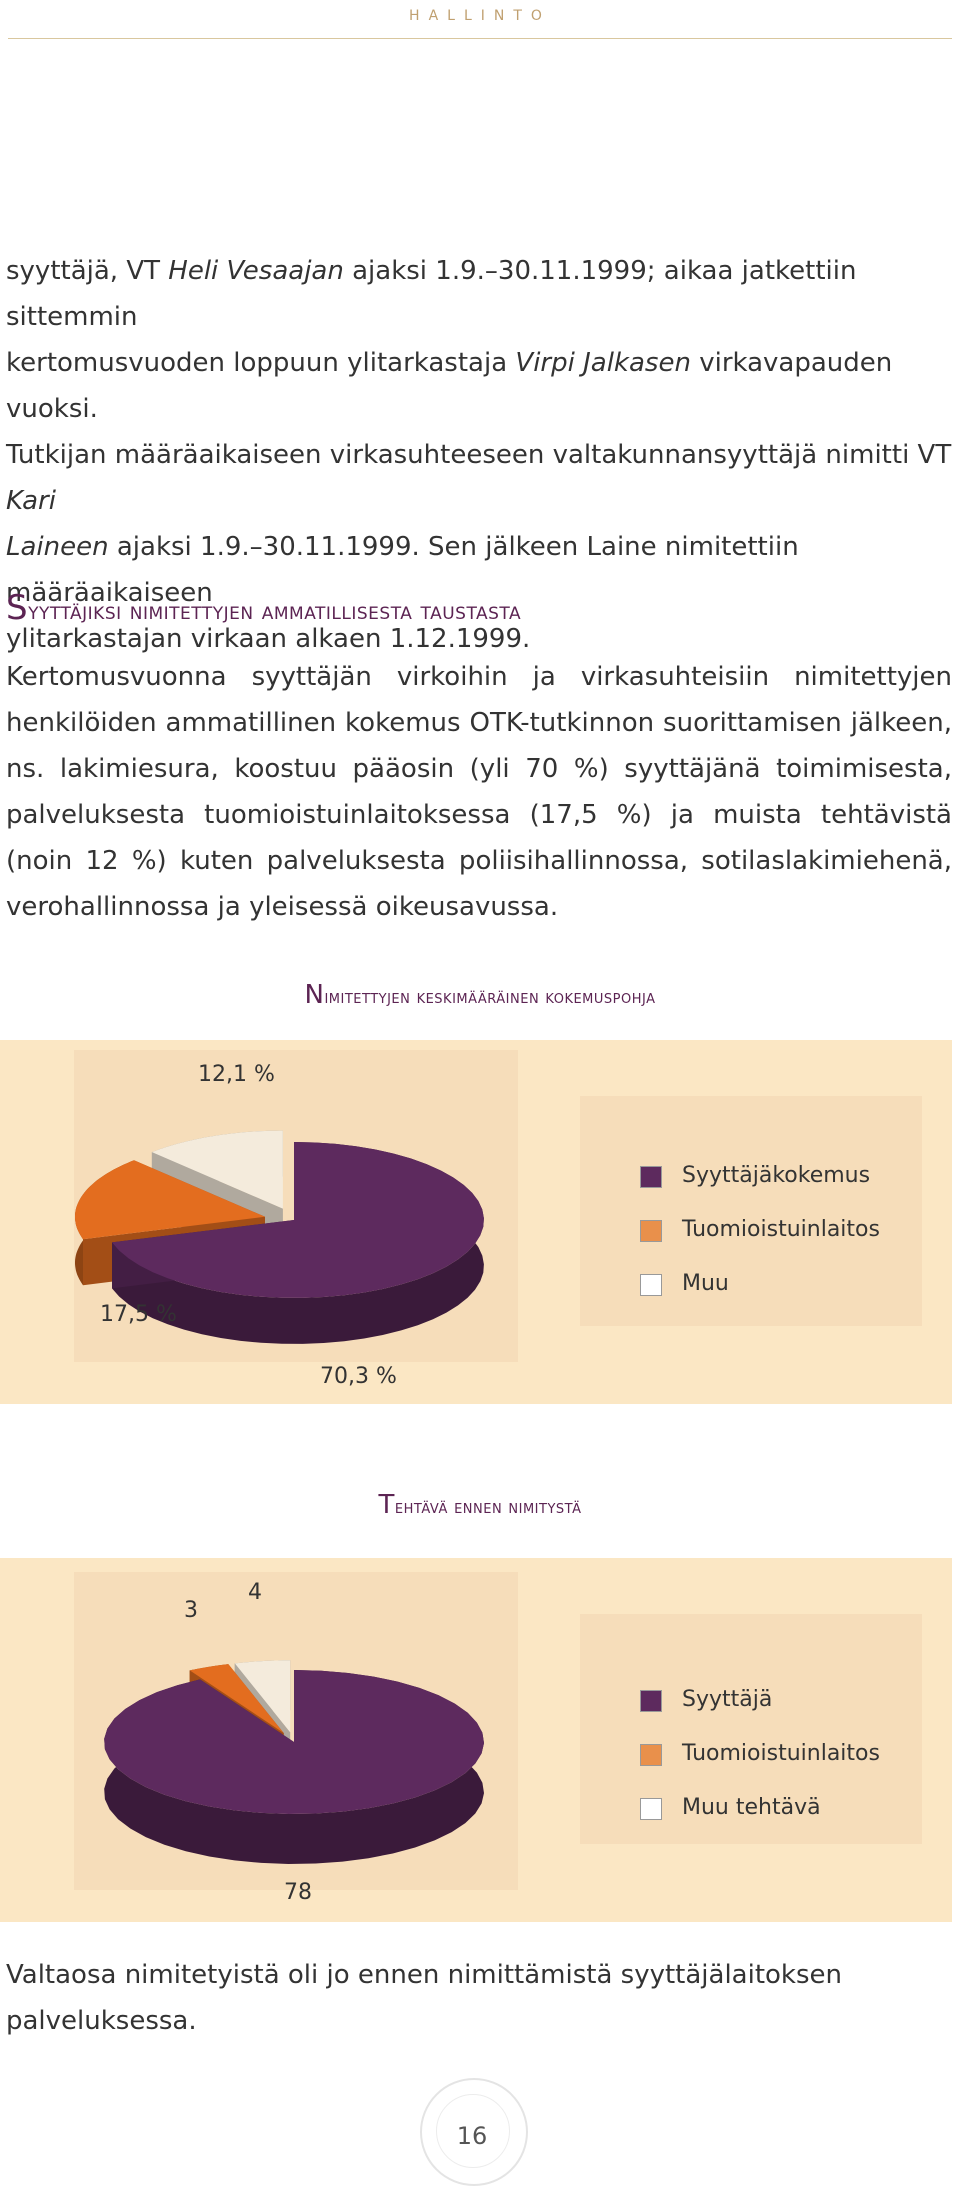  Describe the element at coordinates (480, 995) in the screenshot. I see `chart1-title: Nimitettyjen keskimääräinen kokemuspohja` at that location.